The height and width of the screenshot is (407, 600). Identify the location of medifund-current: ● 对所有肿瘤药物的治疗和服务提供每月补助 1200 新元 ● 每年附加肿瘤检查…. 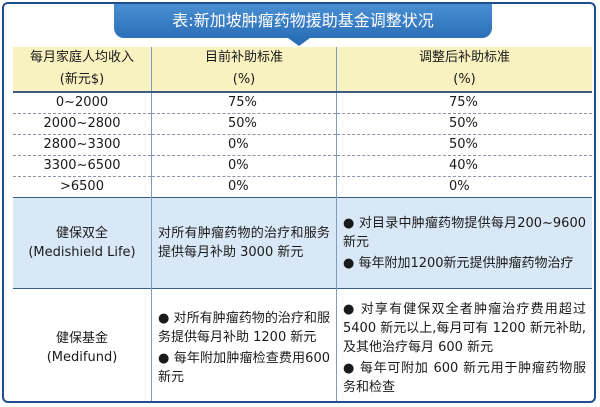
(244, 344).